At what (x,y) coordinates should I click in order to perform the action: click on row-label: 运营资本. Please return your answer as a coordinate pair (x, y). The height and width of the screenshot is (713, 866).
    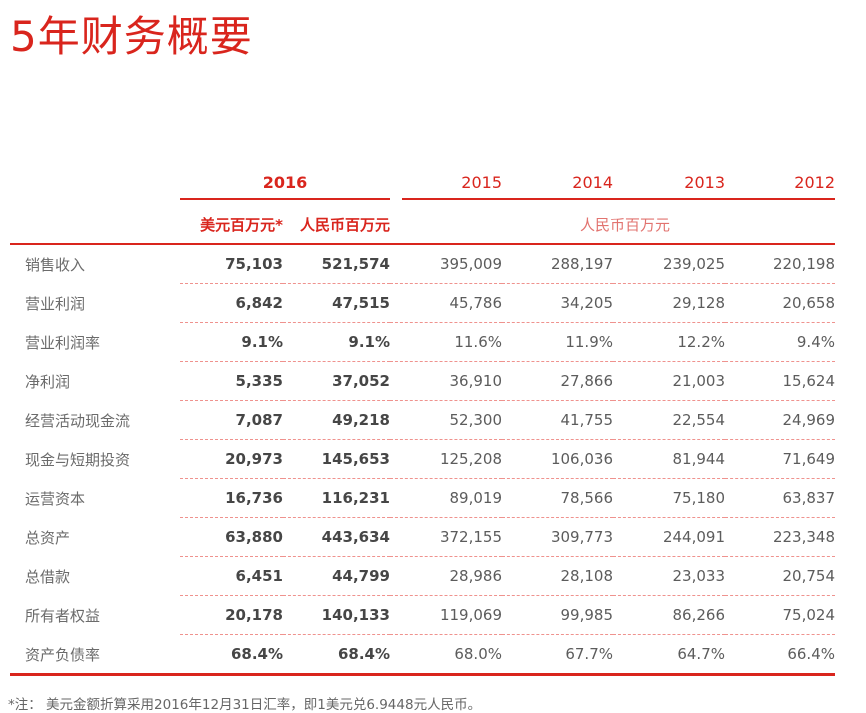
    Looking at the image, I should click on (55, 499).